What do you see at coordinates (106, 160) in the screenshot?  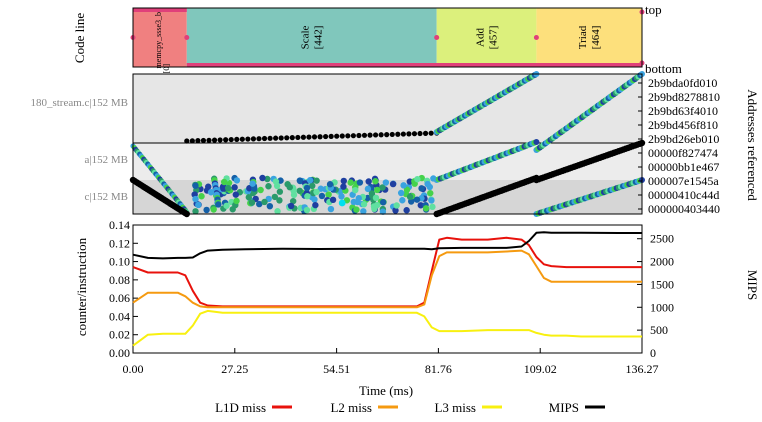 I see `memory-region-label: a|152 MB` at bounding box center [106, 160].